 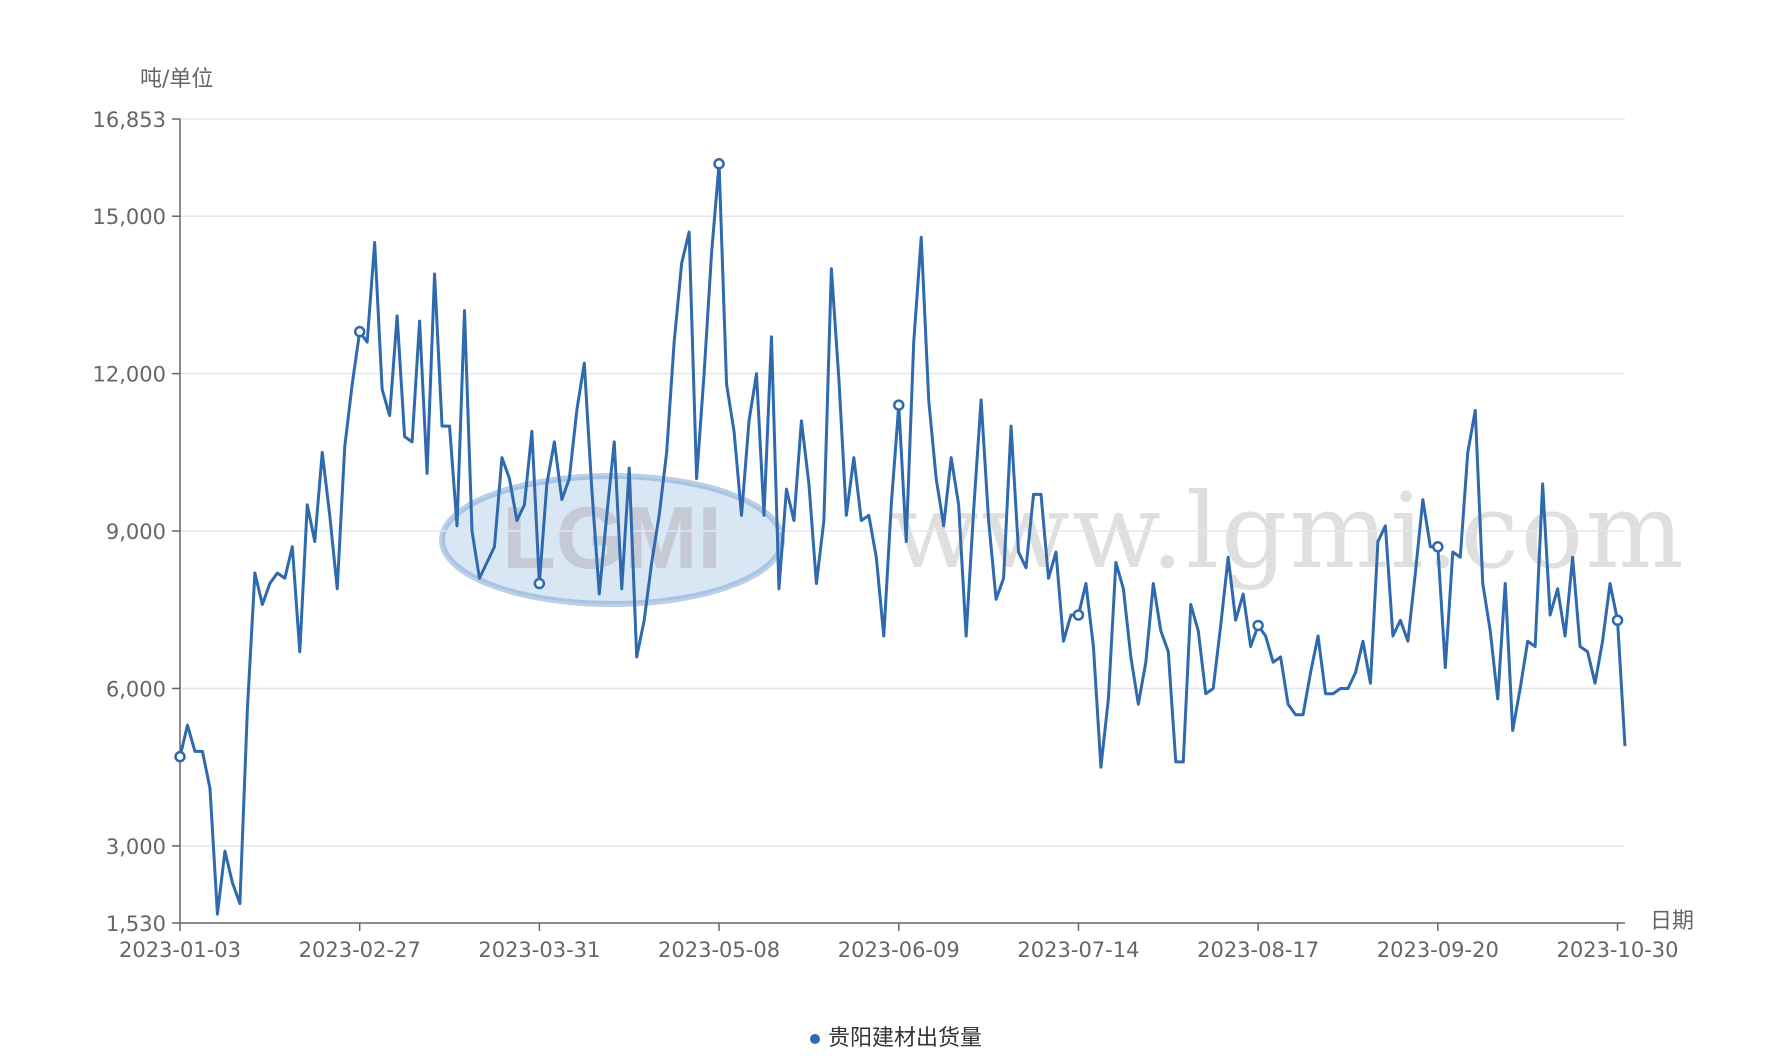 I want to click on y-tick-label: 9,000, so click(x=136, y=532).